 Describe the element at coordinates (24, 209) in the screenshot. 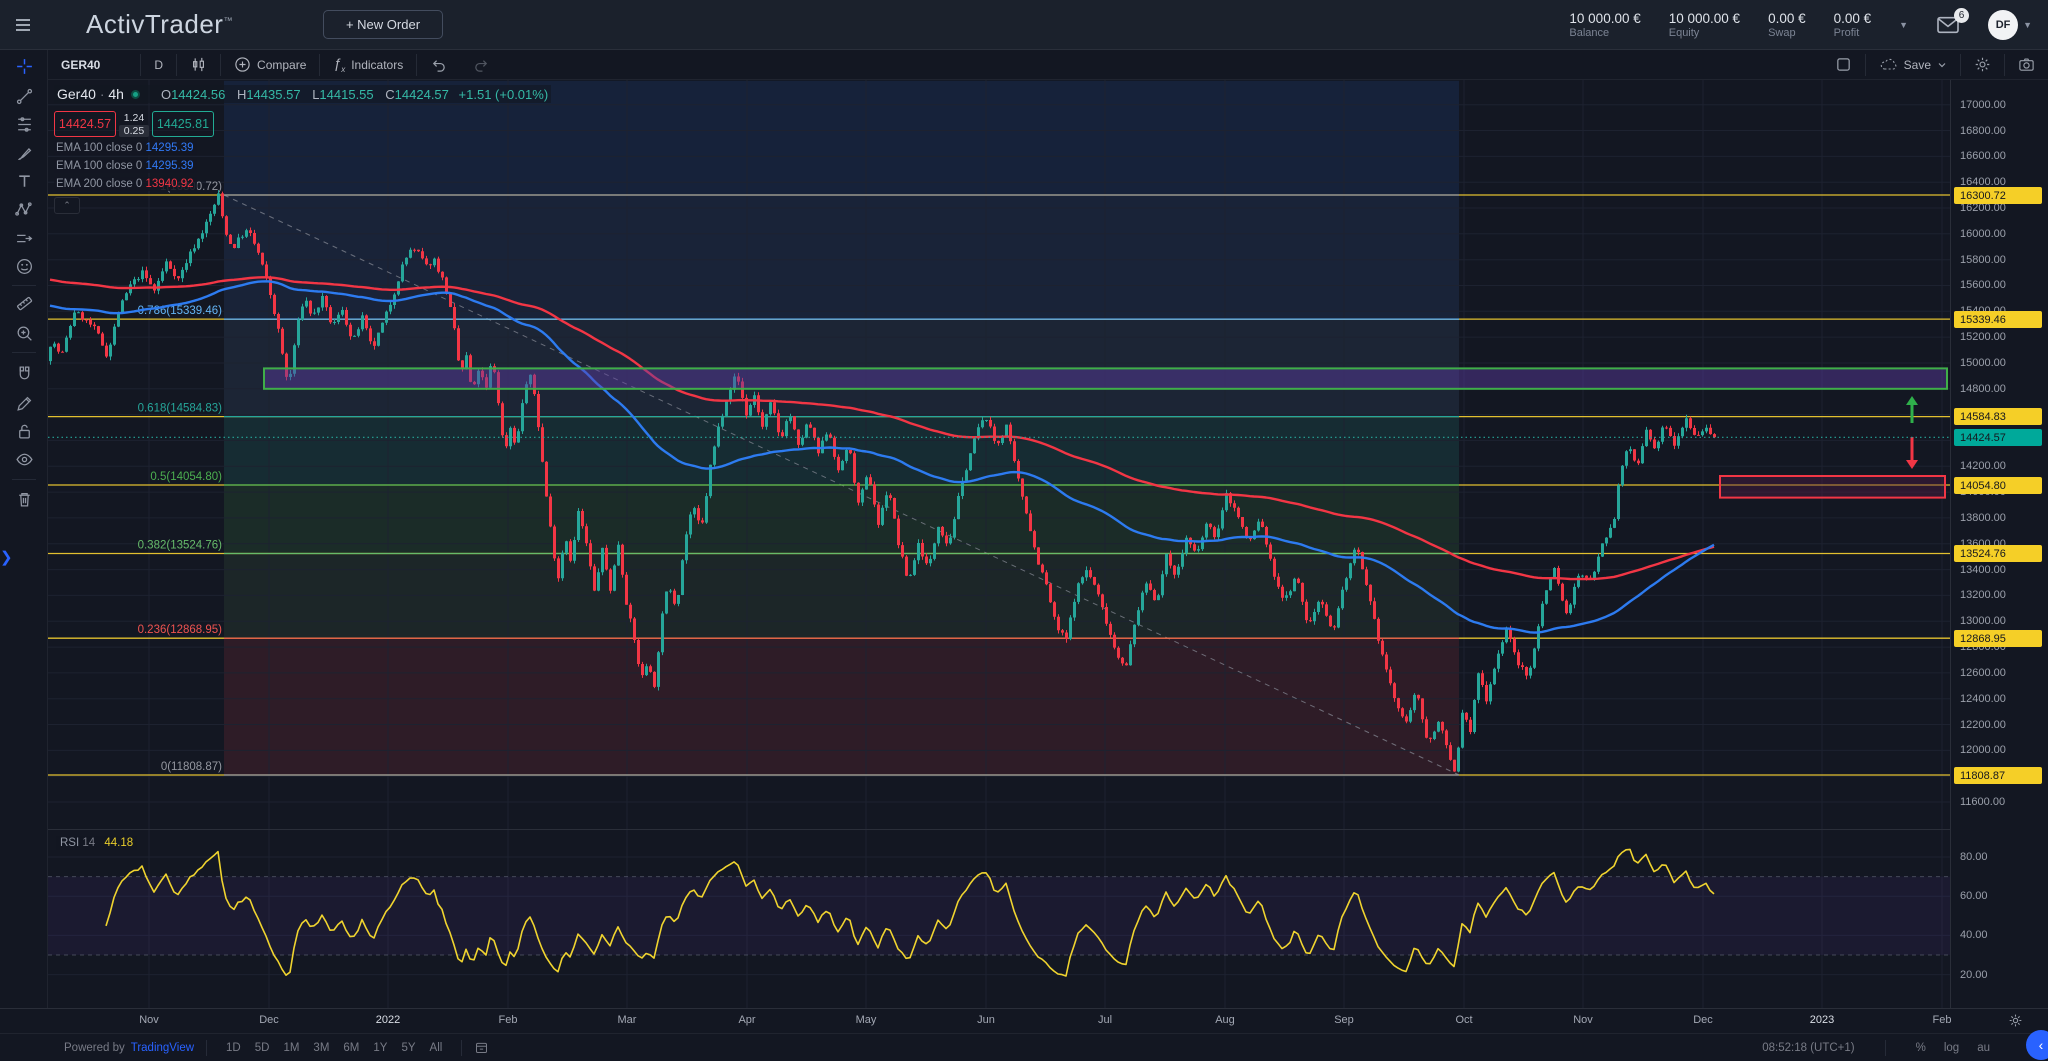

I see `xabcd-pattern-icon` at that location.